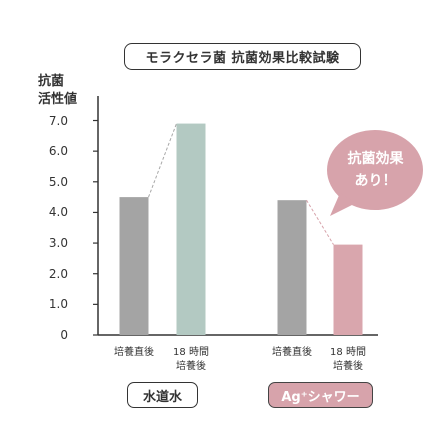 The width and height of the screenshot is (445, 445). I want to click on group-label-ag-shower: Ag⁺シャワー, so click(320, 395).